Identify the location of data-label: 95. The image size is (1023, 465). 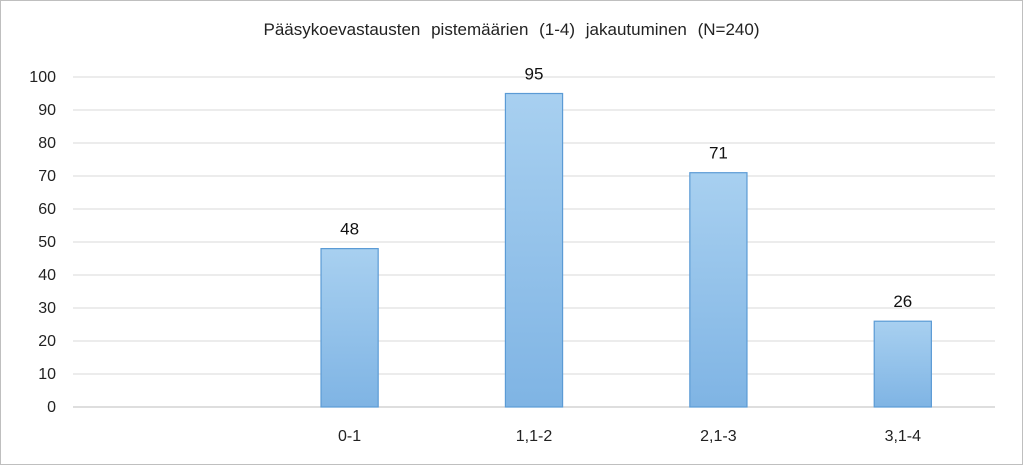
(534, 74).